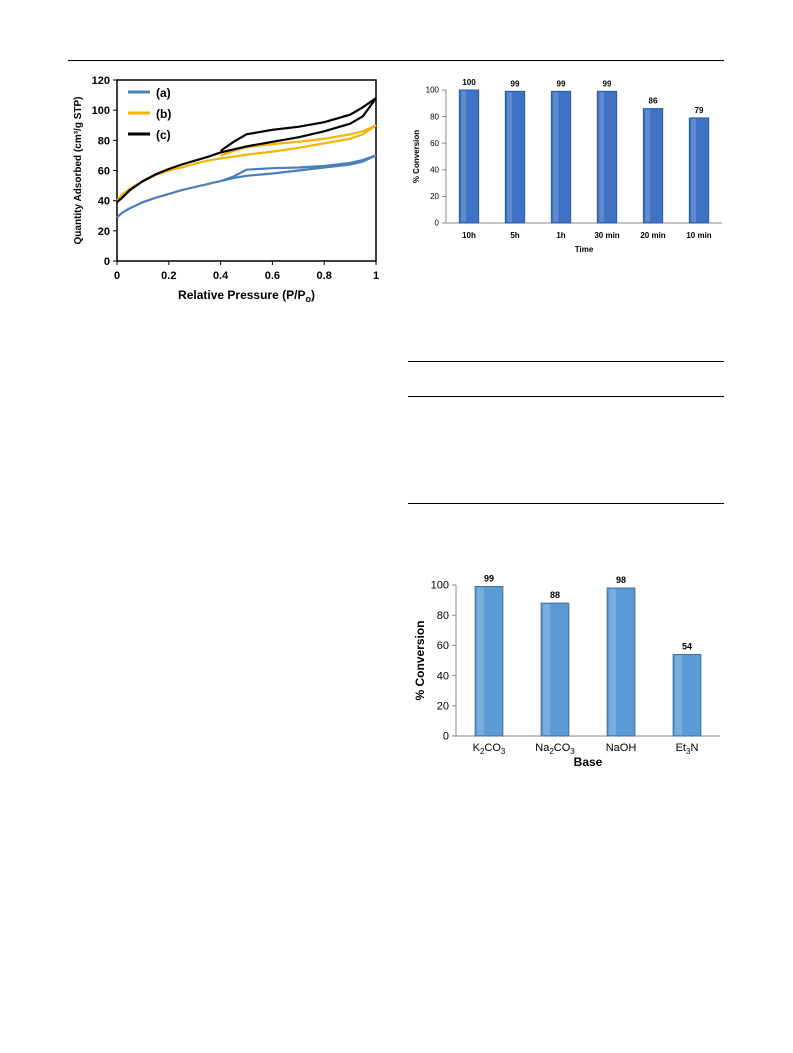  Describe the element at coordinates (101, 81) in the screenshot. I see `y-tick-label: 120` at that location.